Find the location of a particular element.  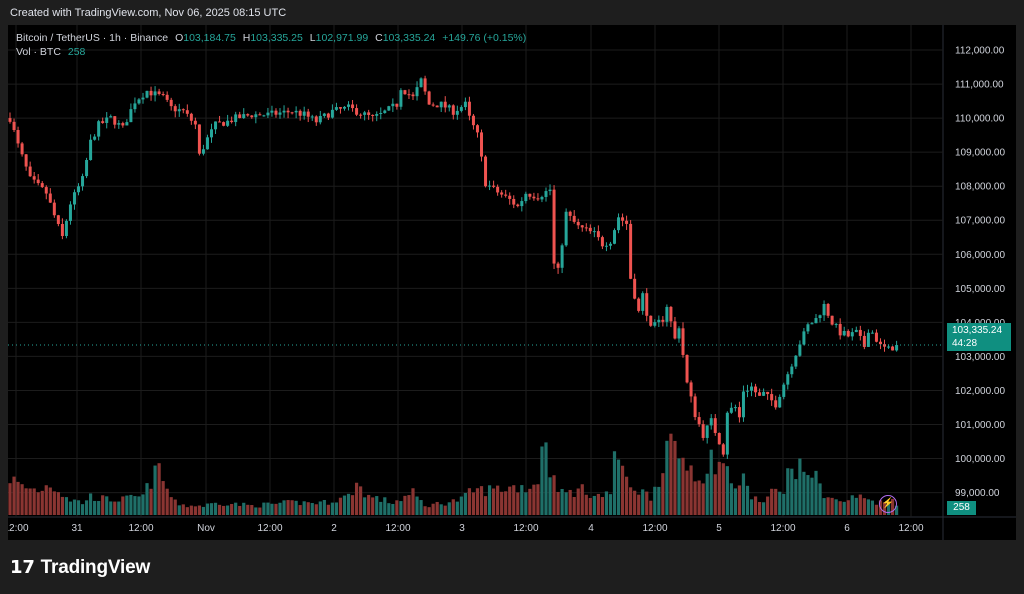

x-tick-label: 6 is located at coordinates (847, 528).